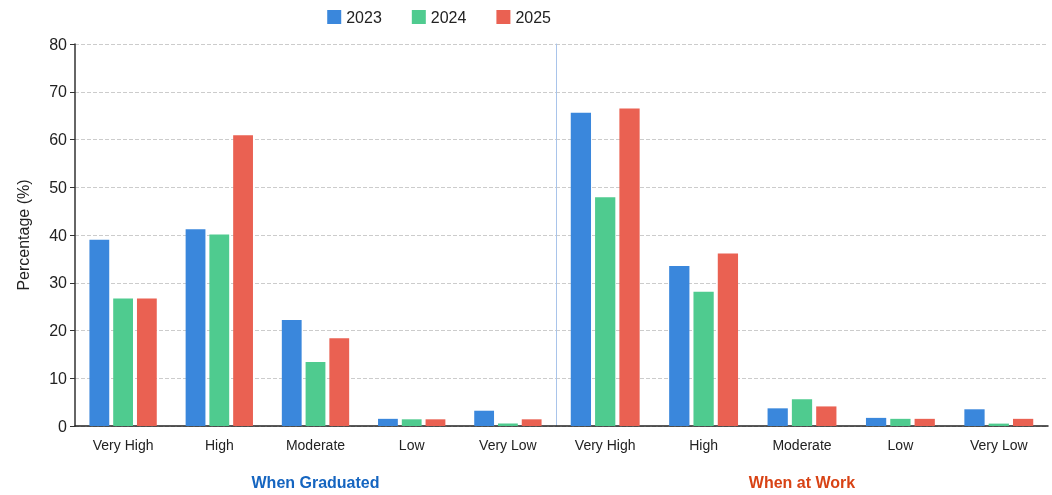  Describe the element at coordinates (364, 17) in the screenshot. I see `legend-label: 2023` at that location.